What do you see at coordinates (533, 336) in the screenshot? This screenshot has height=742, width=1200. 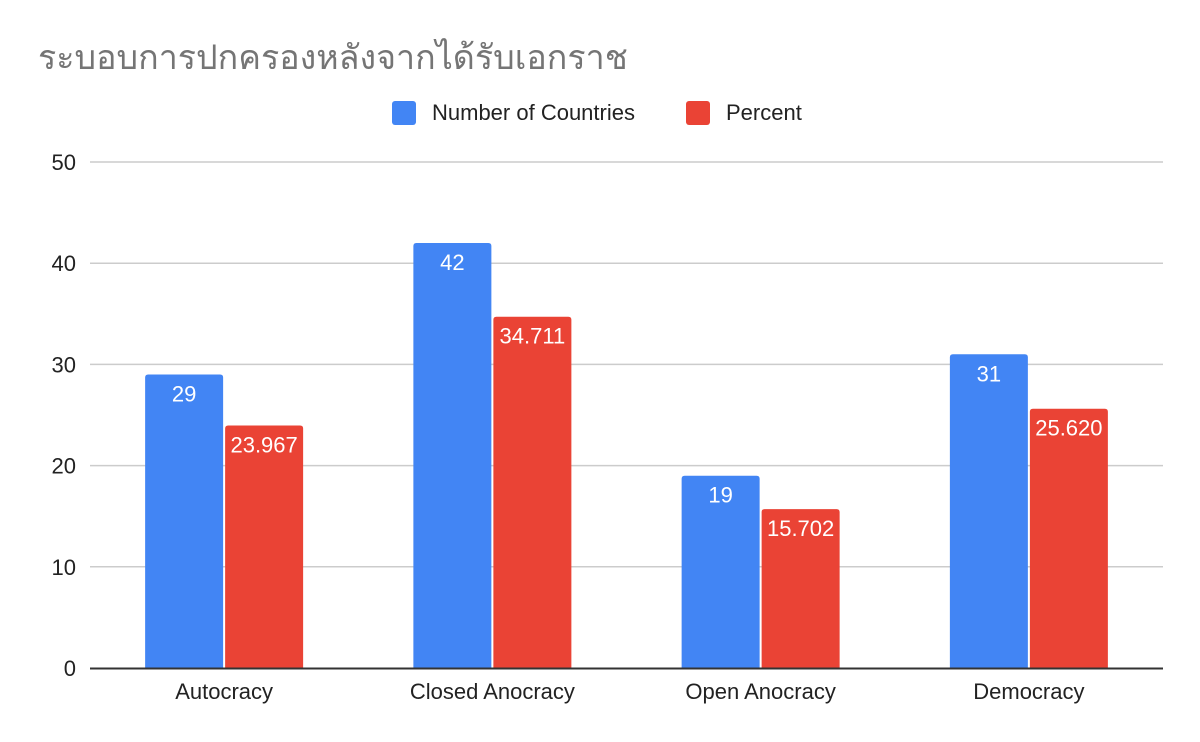 I see `data-label: 34.711` at bounding box center [533, 336].